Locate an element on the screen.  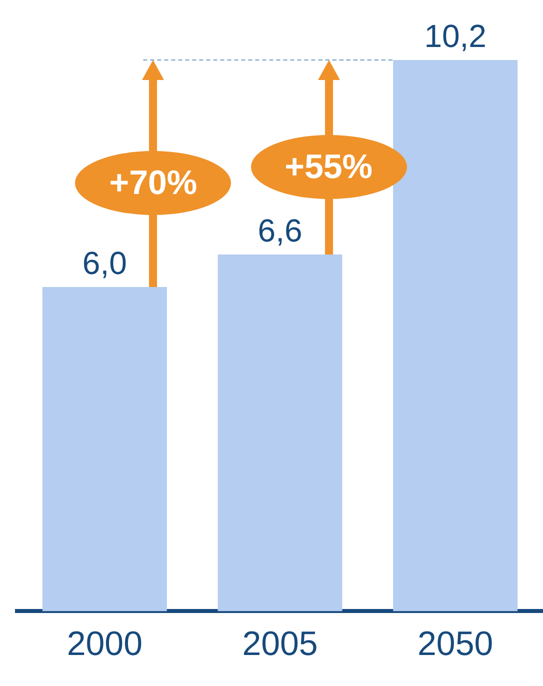
x-tick-label: 2050 is located at coordinates (456, 643).